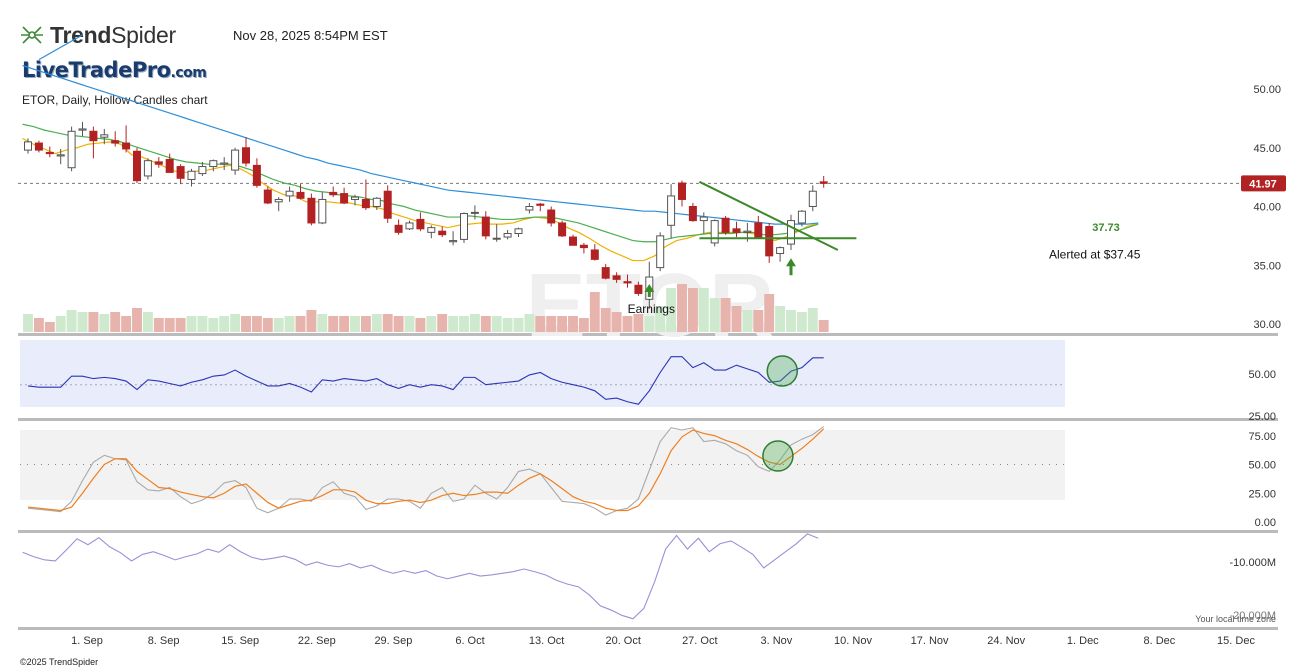  What do you see at coordinates (777, 641) in the screenshot?
I see `x-axis-tick-label: 3. Nov` at bounding box center [777, 641].